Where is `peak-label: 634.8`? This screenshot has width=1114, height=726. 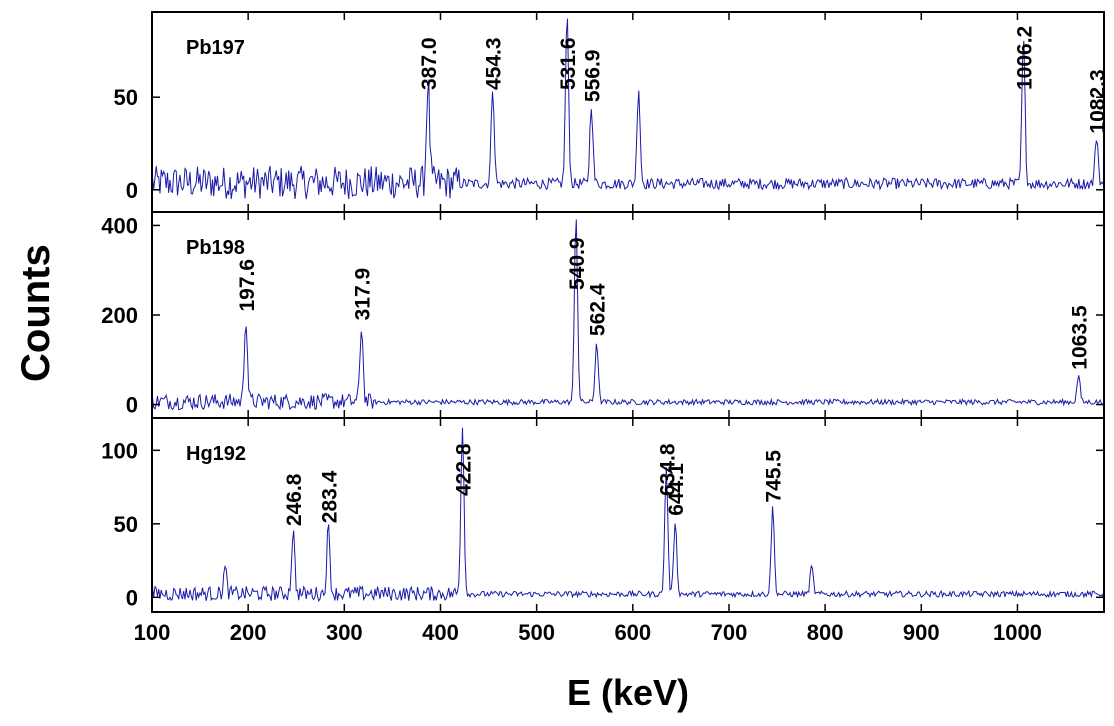 peak-label: 634.8 is located at coordinates (667, 469).